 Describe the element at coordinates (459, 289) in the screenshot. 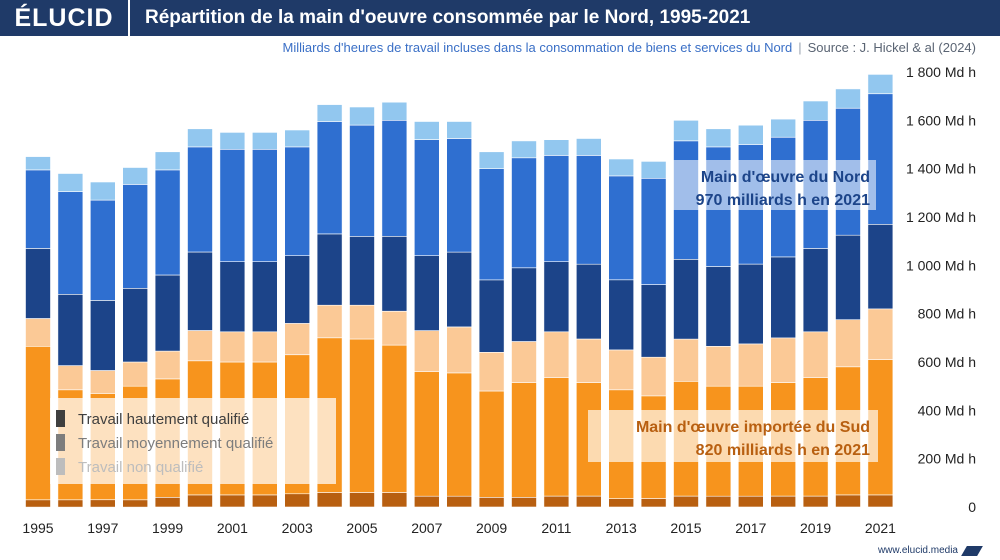

I see `bar-north-high-2008` at that location.